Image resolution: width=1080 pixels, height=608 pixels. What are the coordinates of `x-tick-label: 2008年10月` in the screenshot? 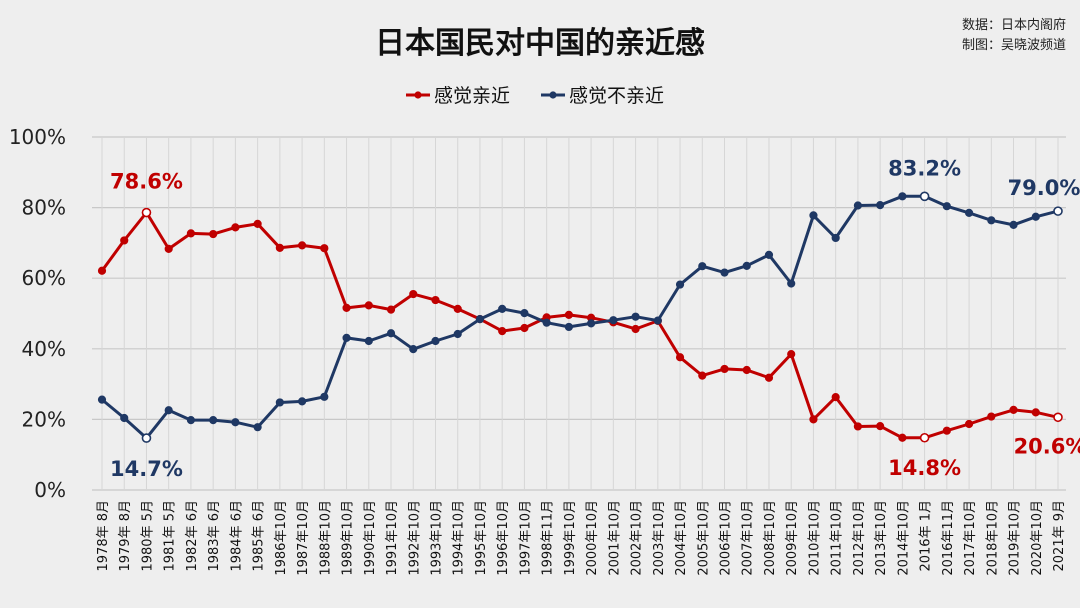 It's located at (770, 538).